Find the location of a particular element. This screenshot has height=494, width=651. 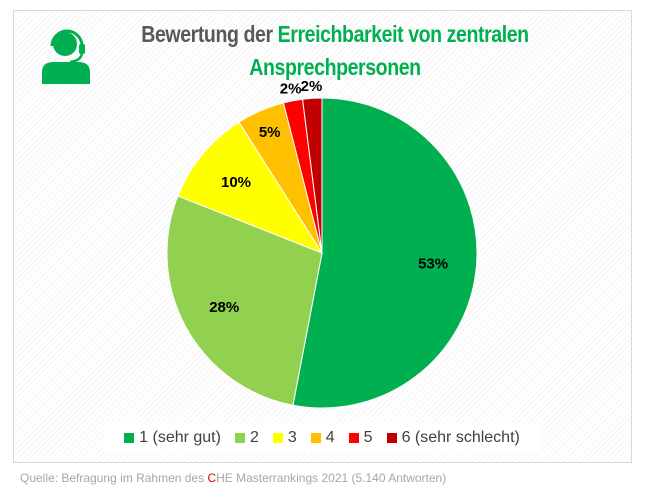

legend-item-1: 1 (sehr gut) is located at coordinates (172, 438).